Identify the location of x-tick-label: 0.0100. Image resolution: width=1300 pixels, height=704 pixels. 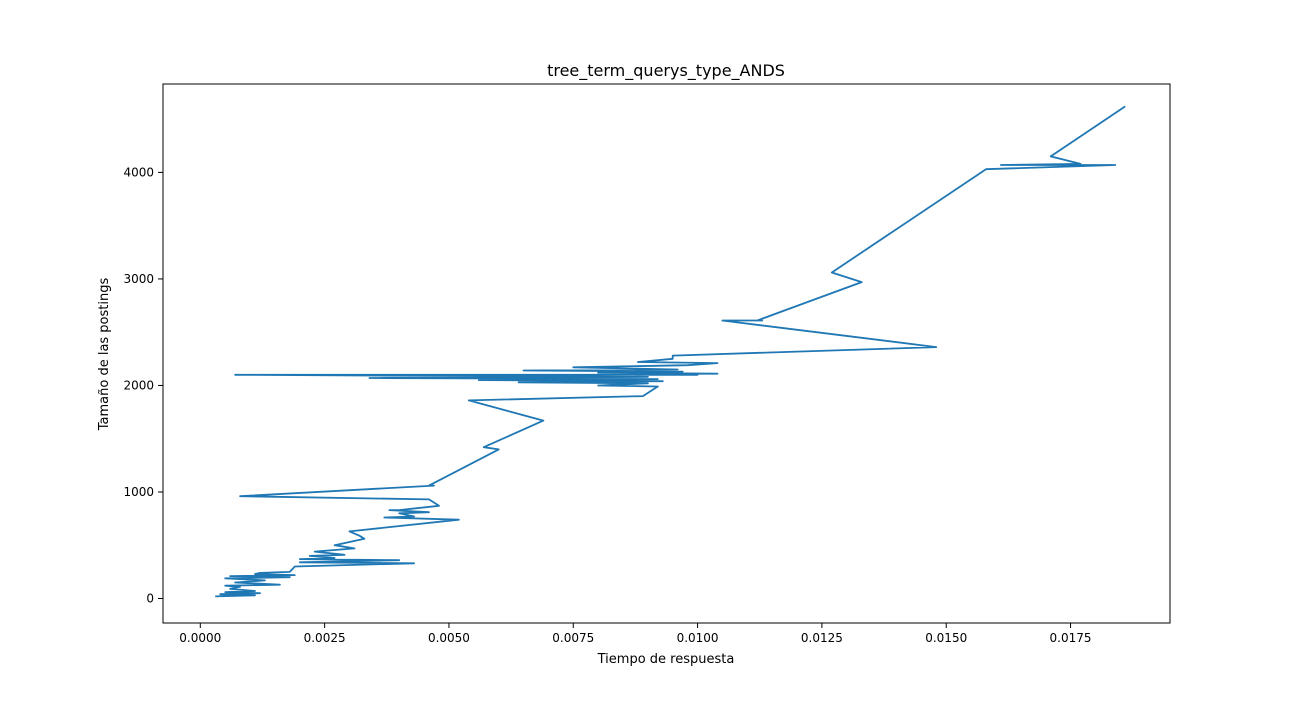
(698, 638).